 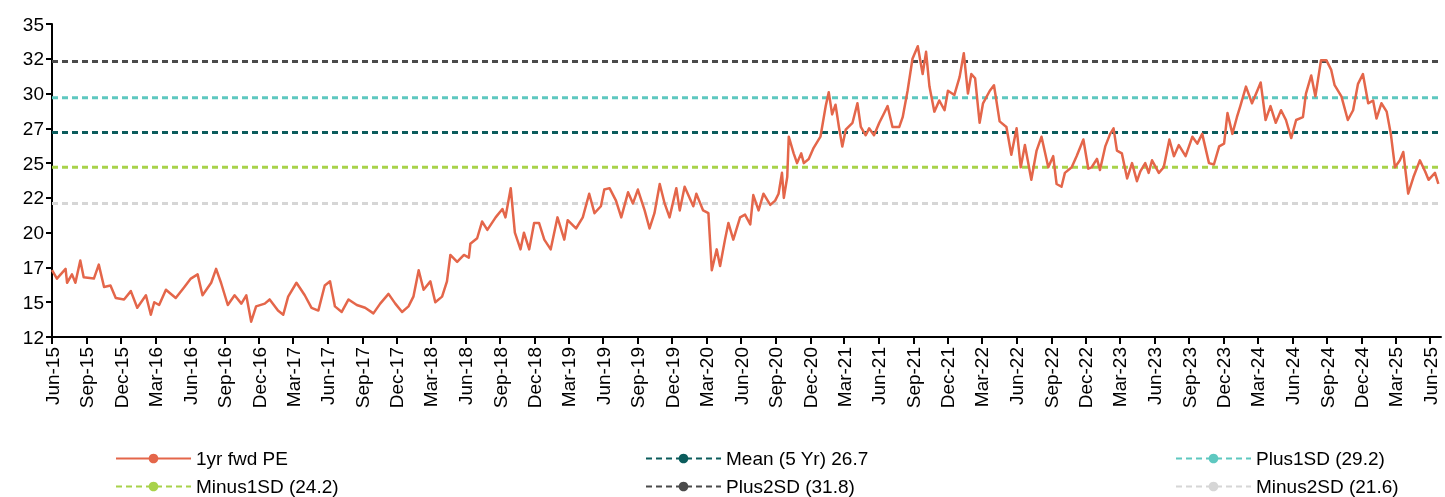 I want to click on x-tick-label: Sep-20, so click(x=776, y=378).